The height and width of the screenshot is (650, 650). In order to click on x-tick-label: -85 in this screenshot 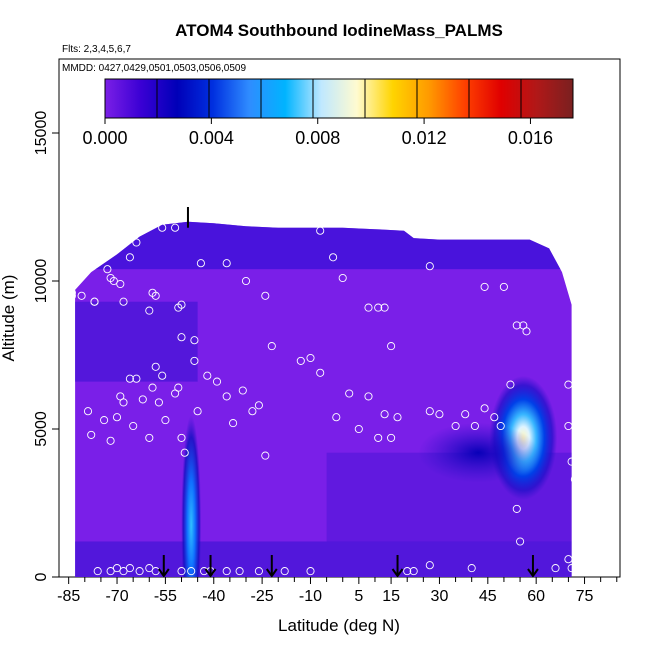, I will do `click(68, 596)`.